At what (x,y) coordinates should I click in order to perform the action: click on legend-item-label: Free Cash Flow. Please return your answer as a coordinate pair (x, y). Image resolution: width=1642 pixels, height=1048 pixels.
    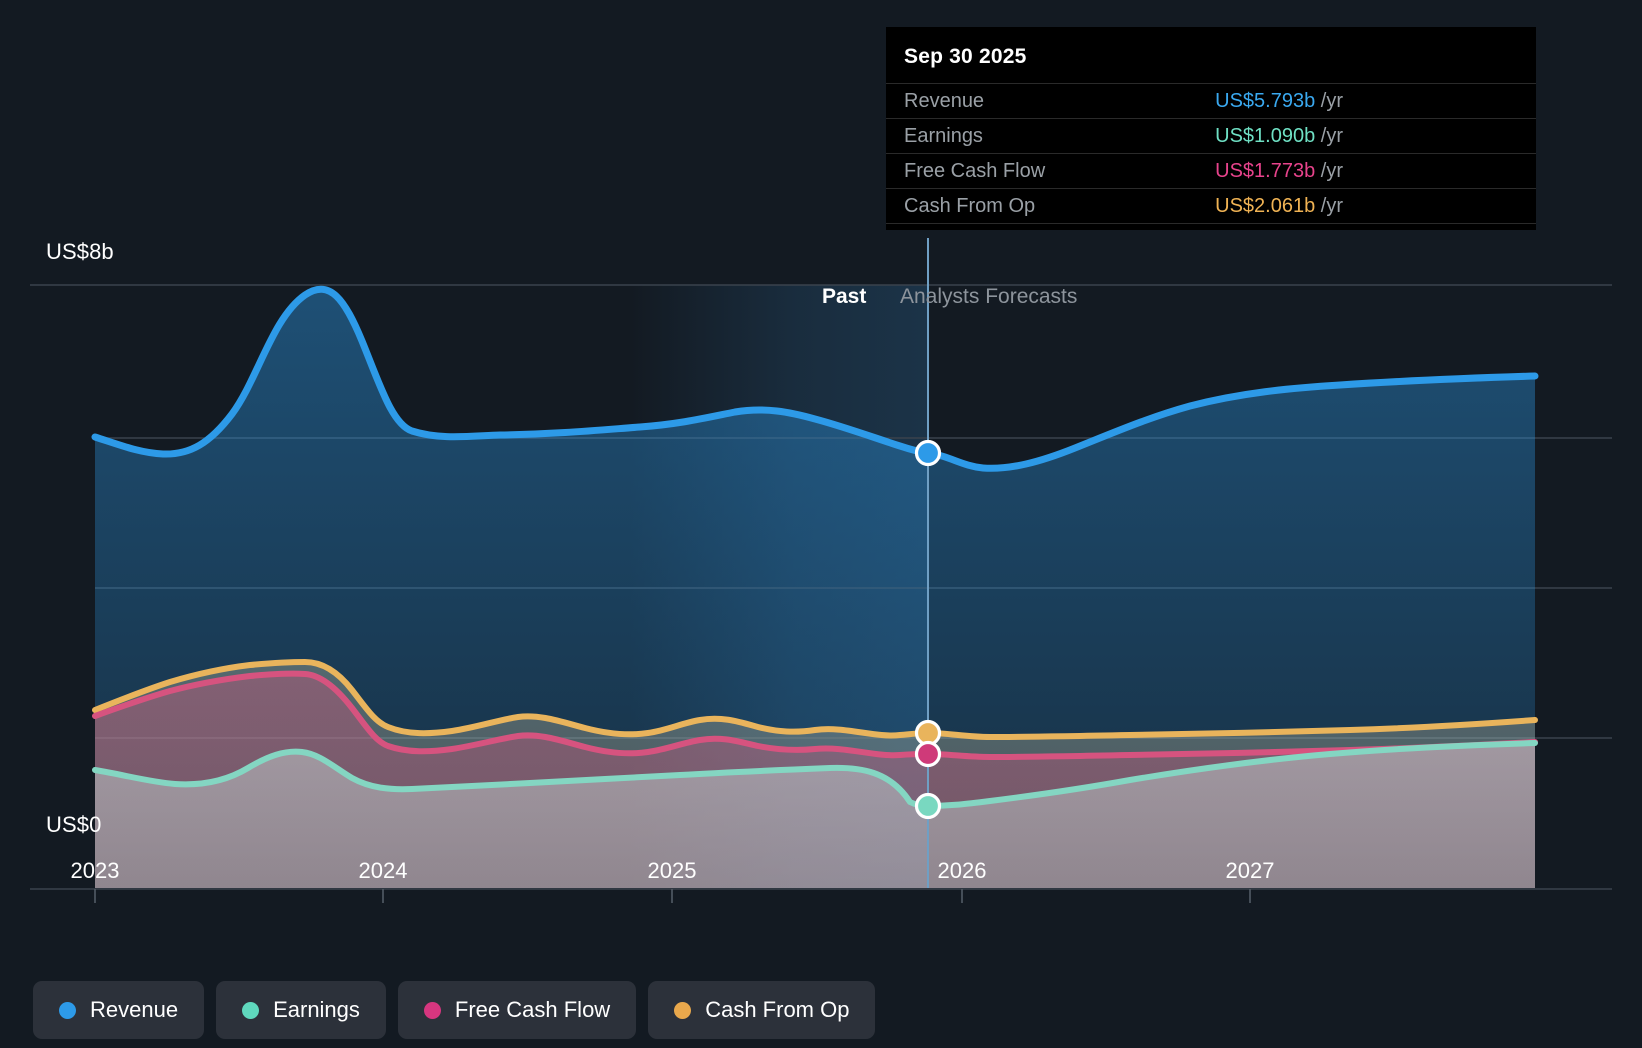
    Looking at the image, I should click on (532, 1009).